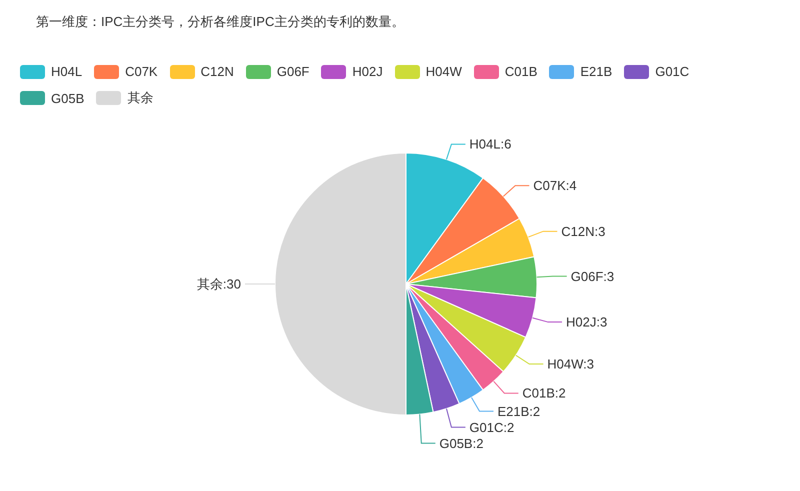 Image resolution: width=800 pixels, height=491 pixels. What do you see at coordinates (592, 276) in the screenshot?
I see `data-label: G06F:3` at bounding box center [592, 276].